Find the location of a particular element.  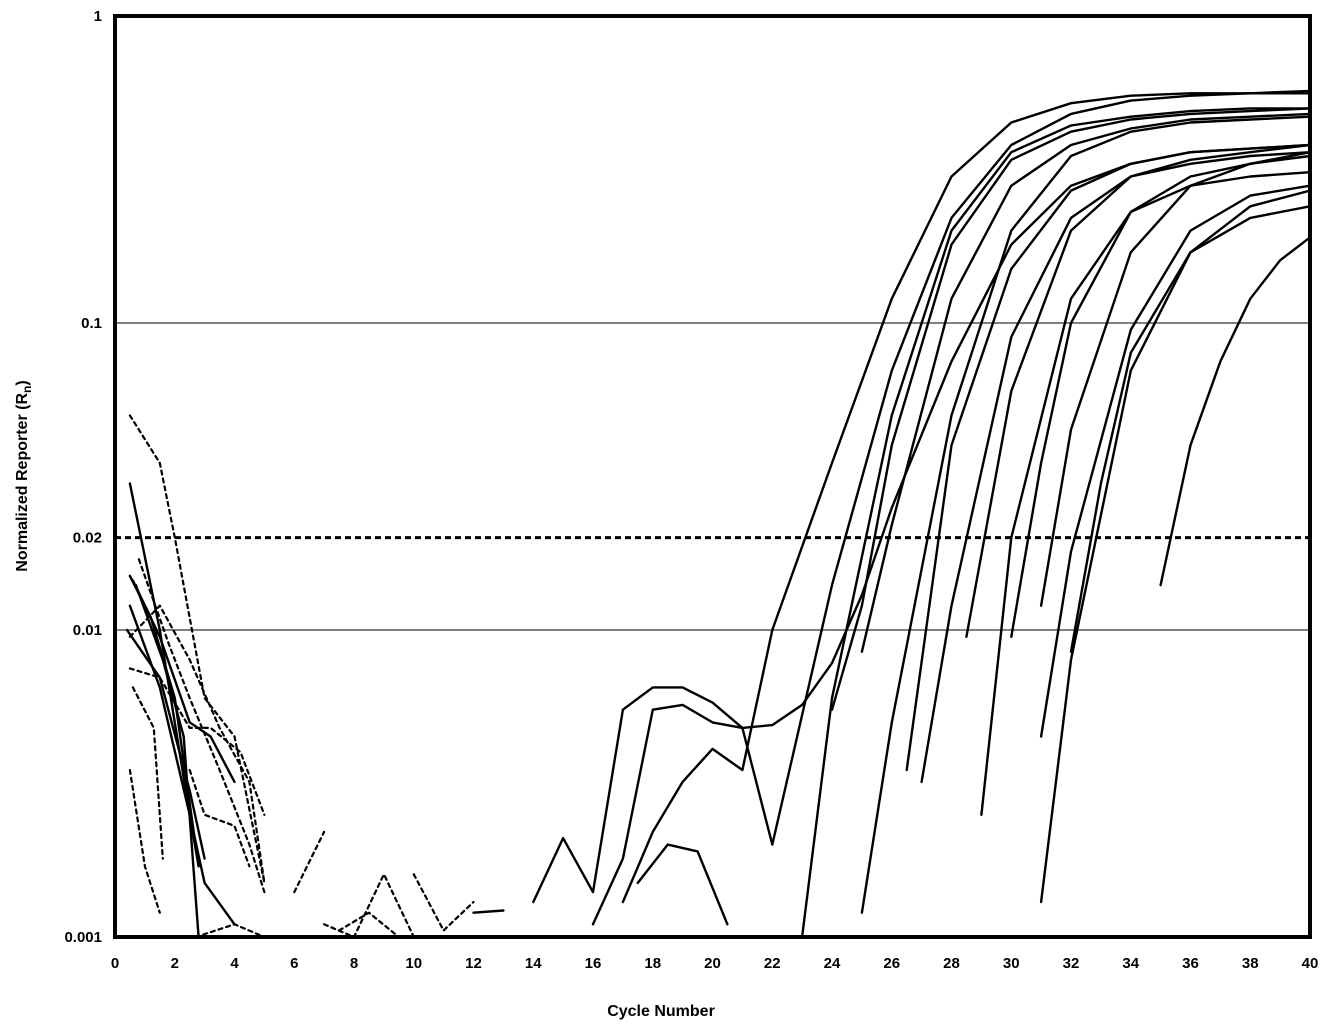

x-tick-label: 4 is located at coordinates (234, 963).